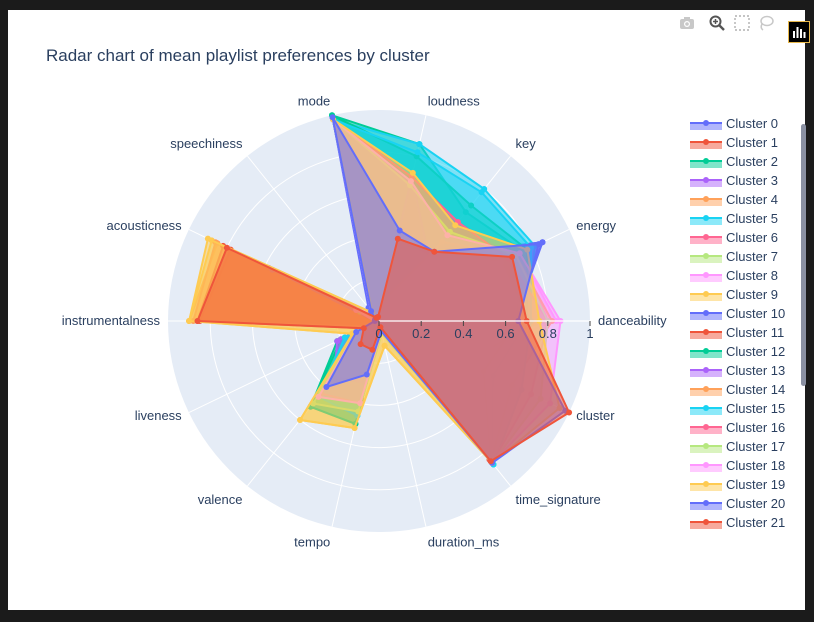  I want to click on legend-item: Cluster 18, so click(737, 465).